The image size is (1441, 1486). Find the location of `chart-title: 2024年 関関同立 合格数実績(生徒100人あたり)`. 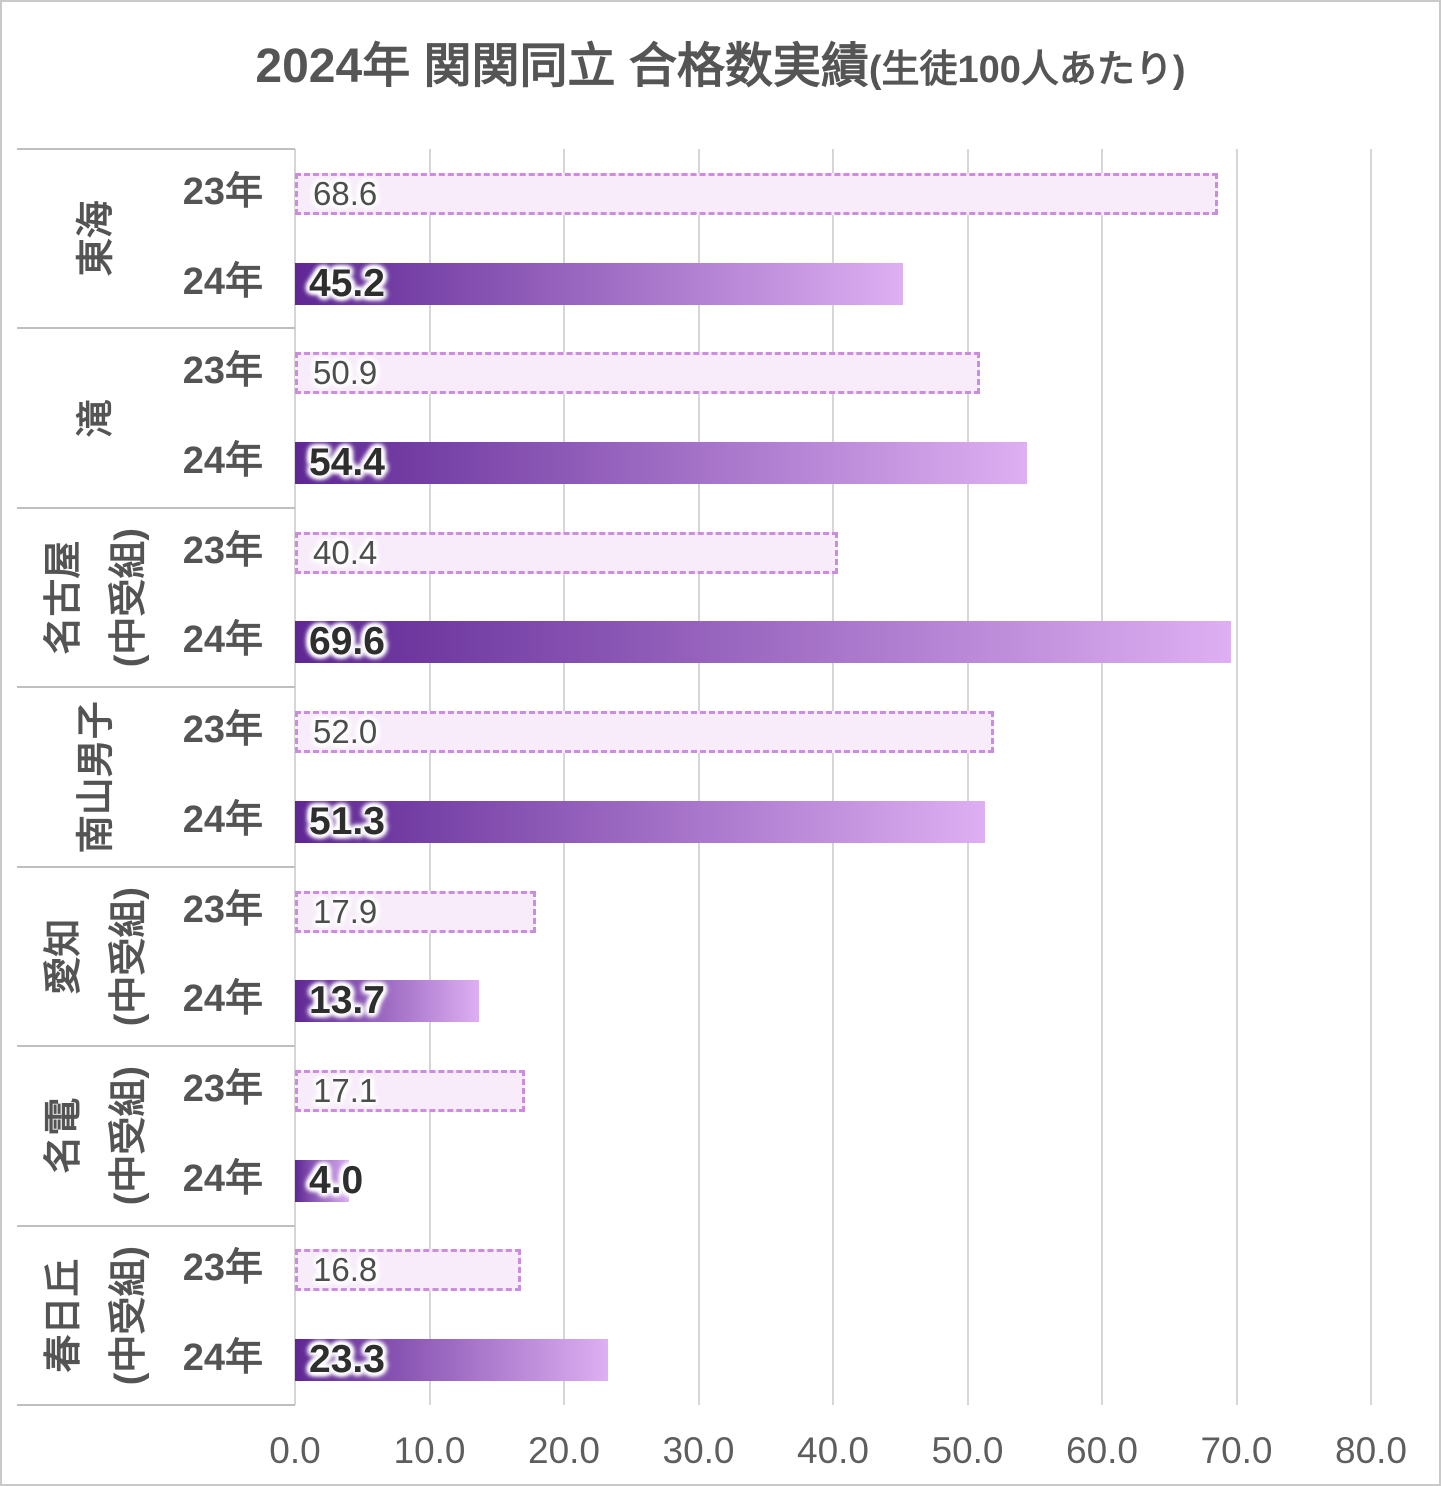

chart-title: 2024年 関関同立 合格数実績(生徒100人あたり) is located at coordinates (720, 67).